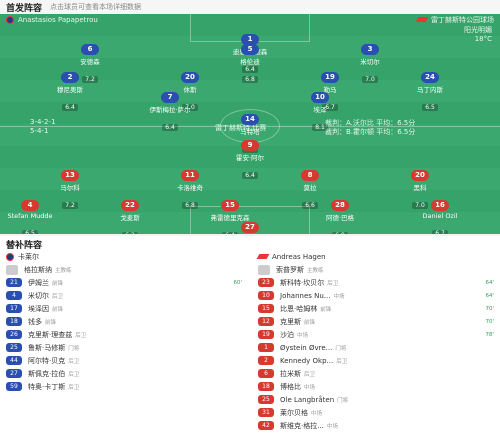 This screenshot has width=500, height=440. I want to click on away-player-5: 4 Stefan Mudde 6.5, so click(30, 213).